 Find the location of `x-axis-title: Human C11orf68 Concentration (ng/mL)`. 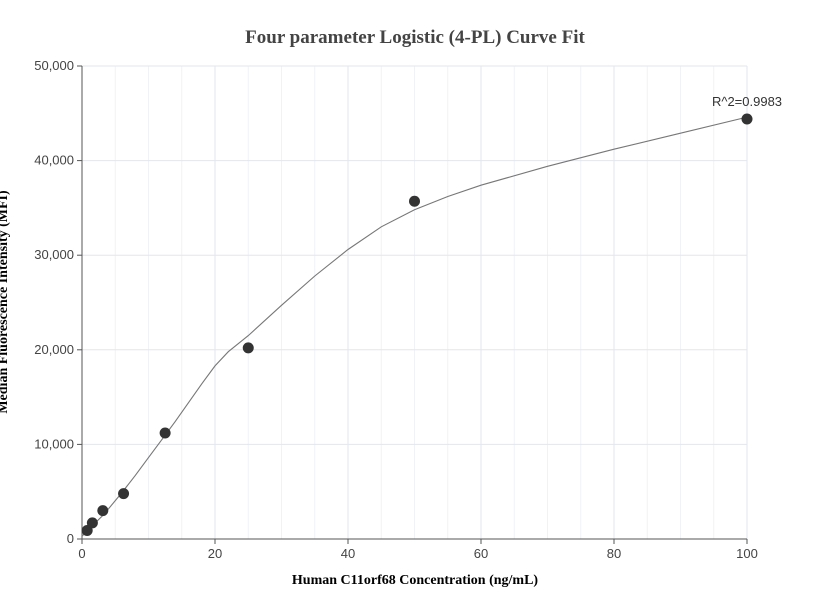

x-axis-title: Human C11orf68 Concentration (ng/mL) is located at coordinates (415, 580).